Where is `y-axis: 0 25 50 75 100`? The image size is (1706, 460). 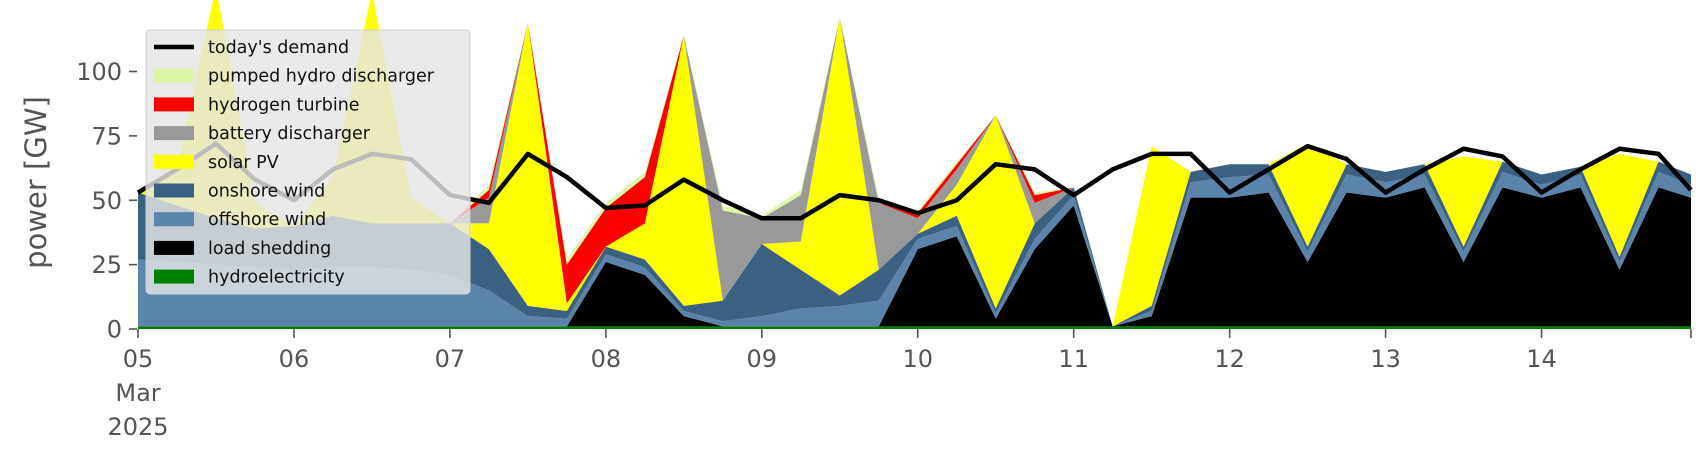
y-axis: 0 25 50 75 100 is located at coordinates (106, 201).